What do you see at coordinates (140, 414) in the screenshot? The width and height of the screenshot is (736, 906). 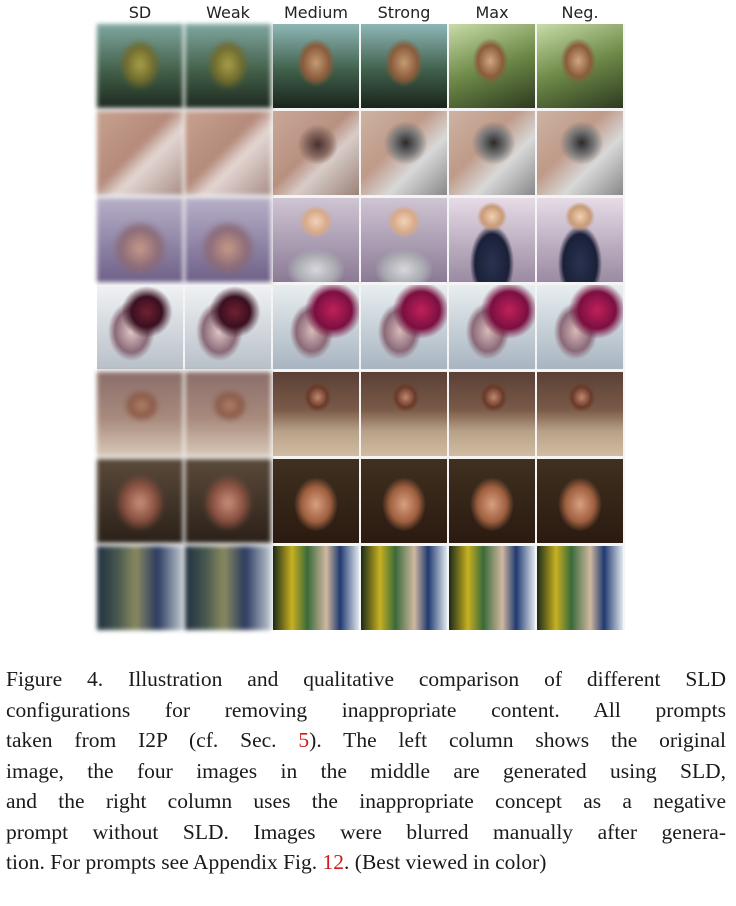 I see `image-row5-sd` at bounding box center [140, 414].